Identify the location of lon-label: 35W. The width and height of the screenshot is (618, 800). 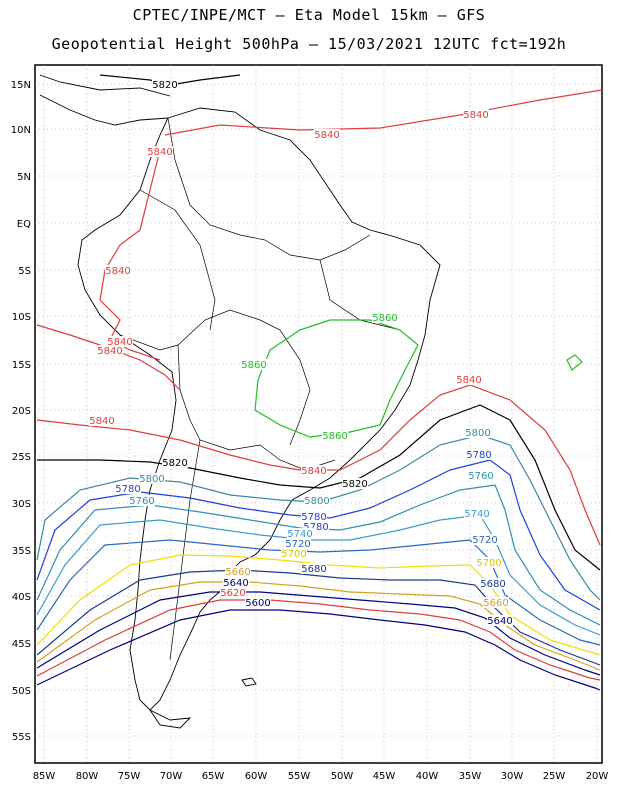
(470, 776).